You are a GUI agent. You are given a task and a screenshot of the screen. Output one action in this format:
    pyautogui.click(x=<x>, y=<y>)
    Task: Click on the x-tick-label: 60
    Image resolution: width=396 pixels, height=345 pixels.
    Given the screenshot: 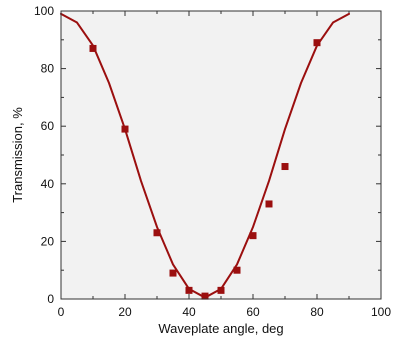 What is the action you would take?
    pyautogui.click(x=253, y=312)
    